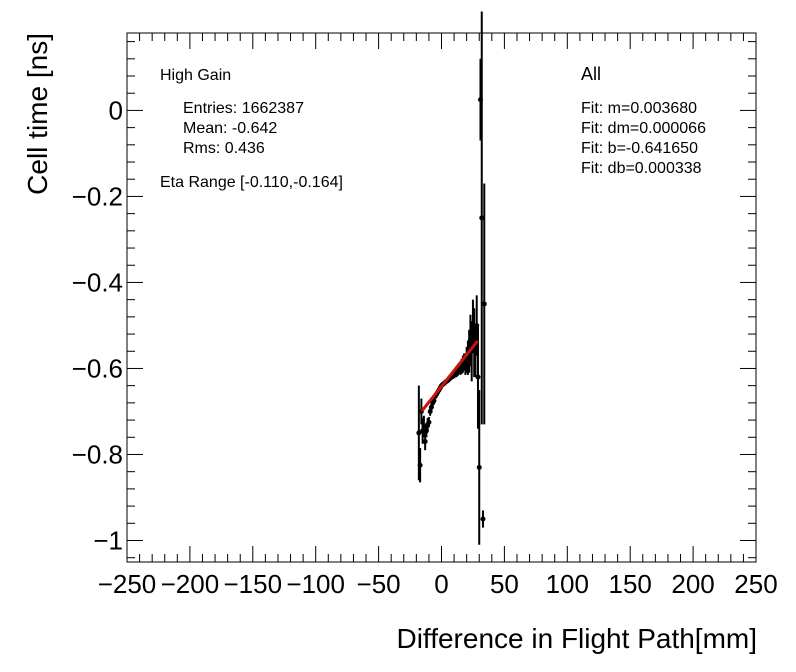 This screenshot has height=672, width=796. I want to click on fit-dm: Fit: dm=0.000066, so click(643, 128).